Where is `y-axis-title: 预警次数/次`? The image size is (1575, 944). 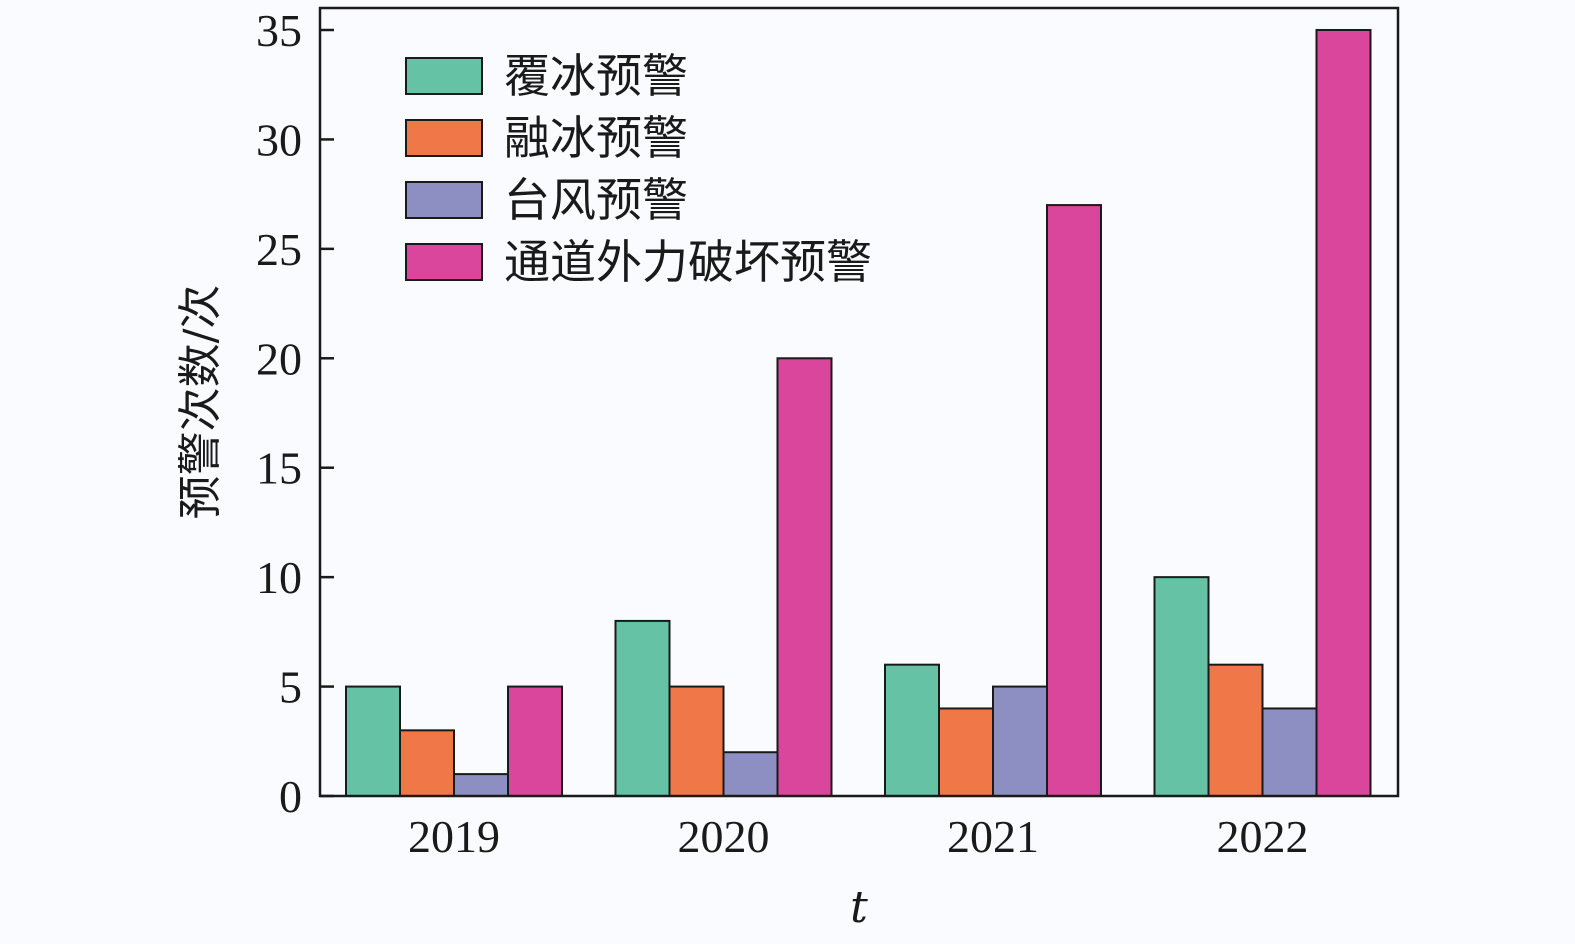 y-axis-title: 预警次数/次 is located at coordinates (200, 402).